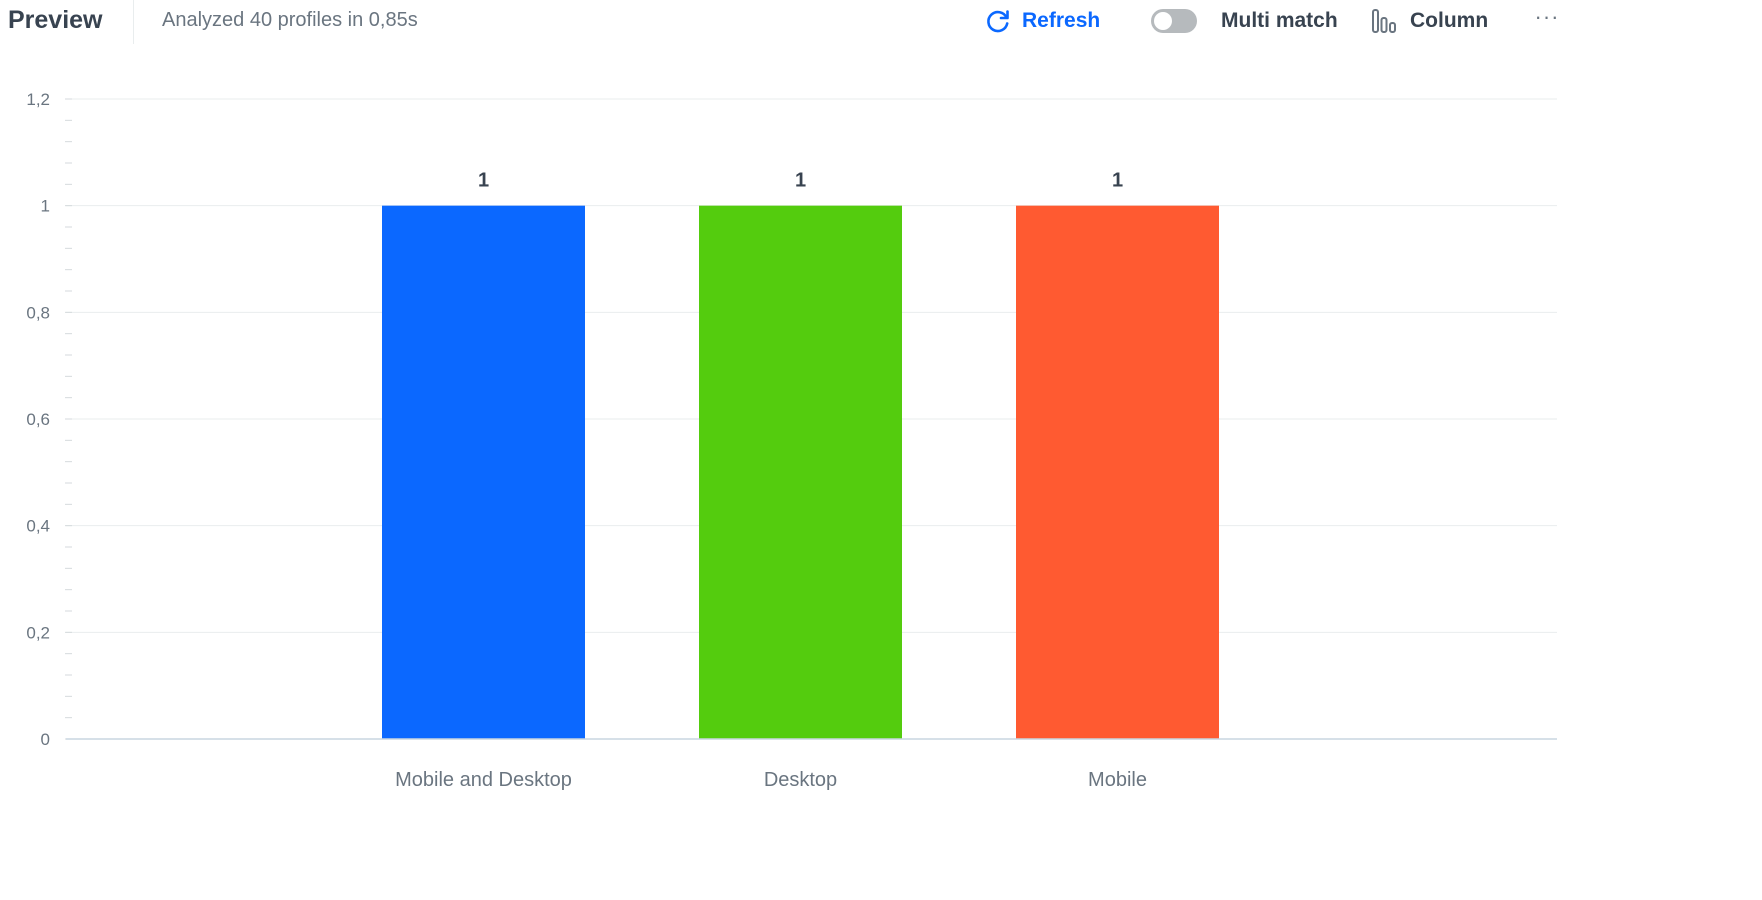 This screenshot has height=900, width=1762. What do you see at coordinates (290, 20) in the screenshot?
I see `analysis-summary: Analyzed 40 profiles in 0,85s` at bounding box center [290, 20].